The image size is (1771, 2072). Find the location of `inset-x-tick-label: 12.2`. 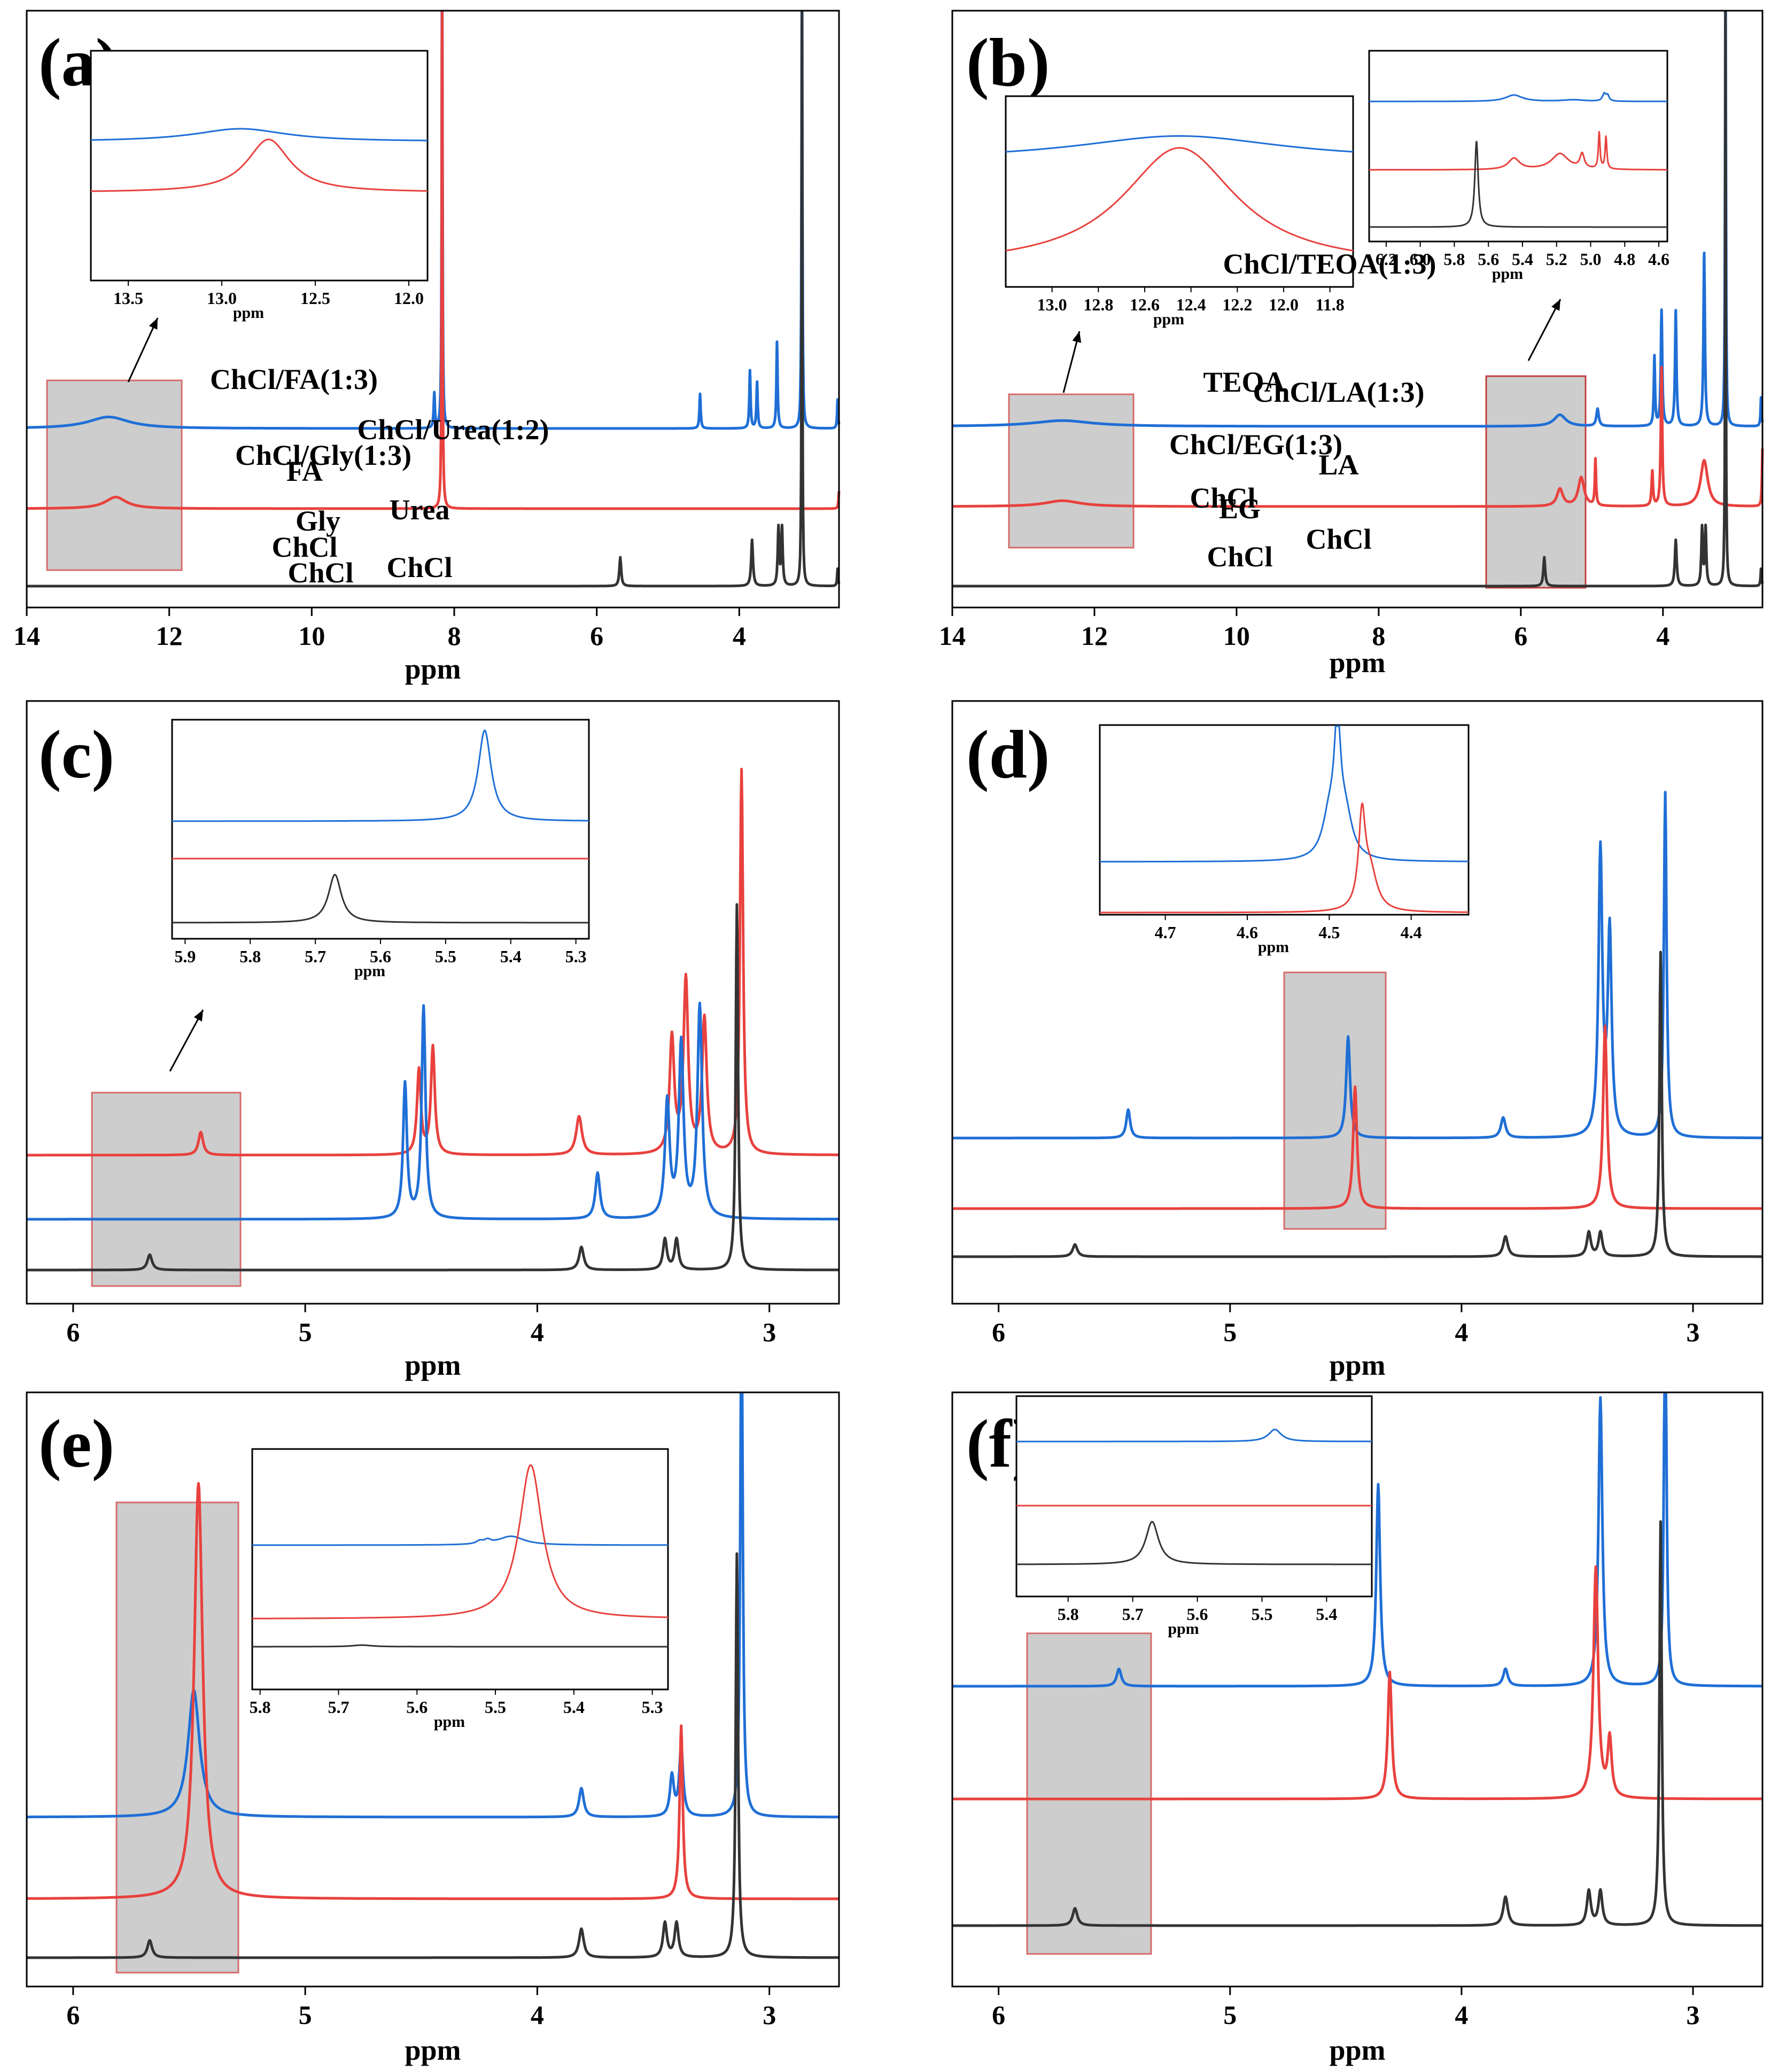

inset-x-tick-label: 12.2 is located at coordinates (1237, 305).